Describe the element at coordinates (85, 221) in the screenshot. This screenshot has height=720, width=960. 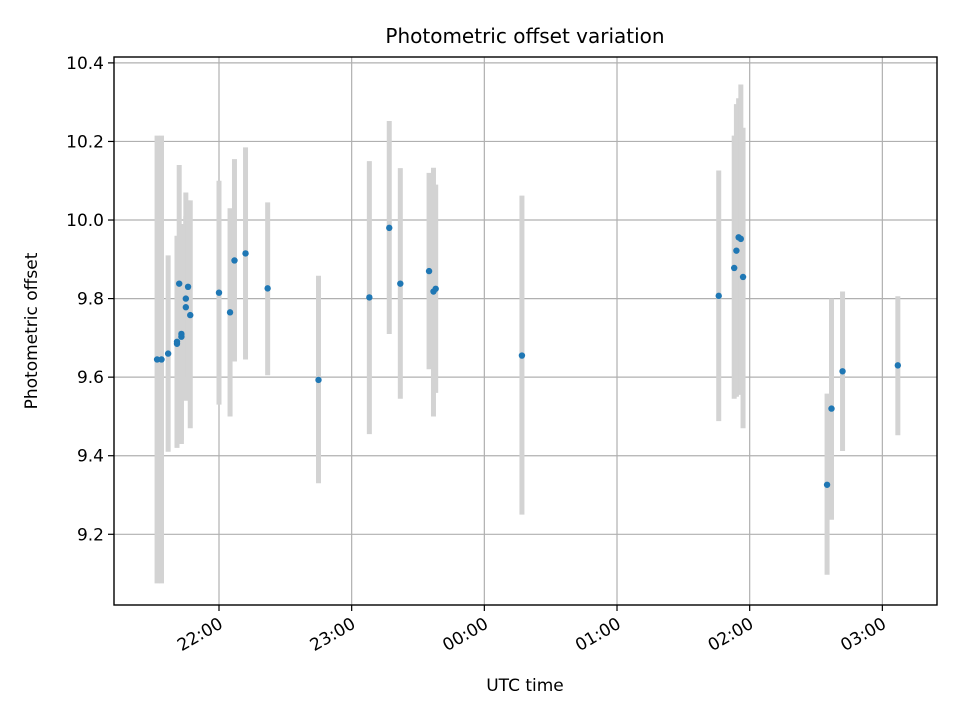
I see `y-tick-label: 10.0` at that location.